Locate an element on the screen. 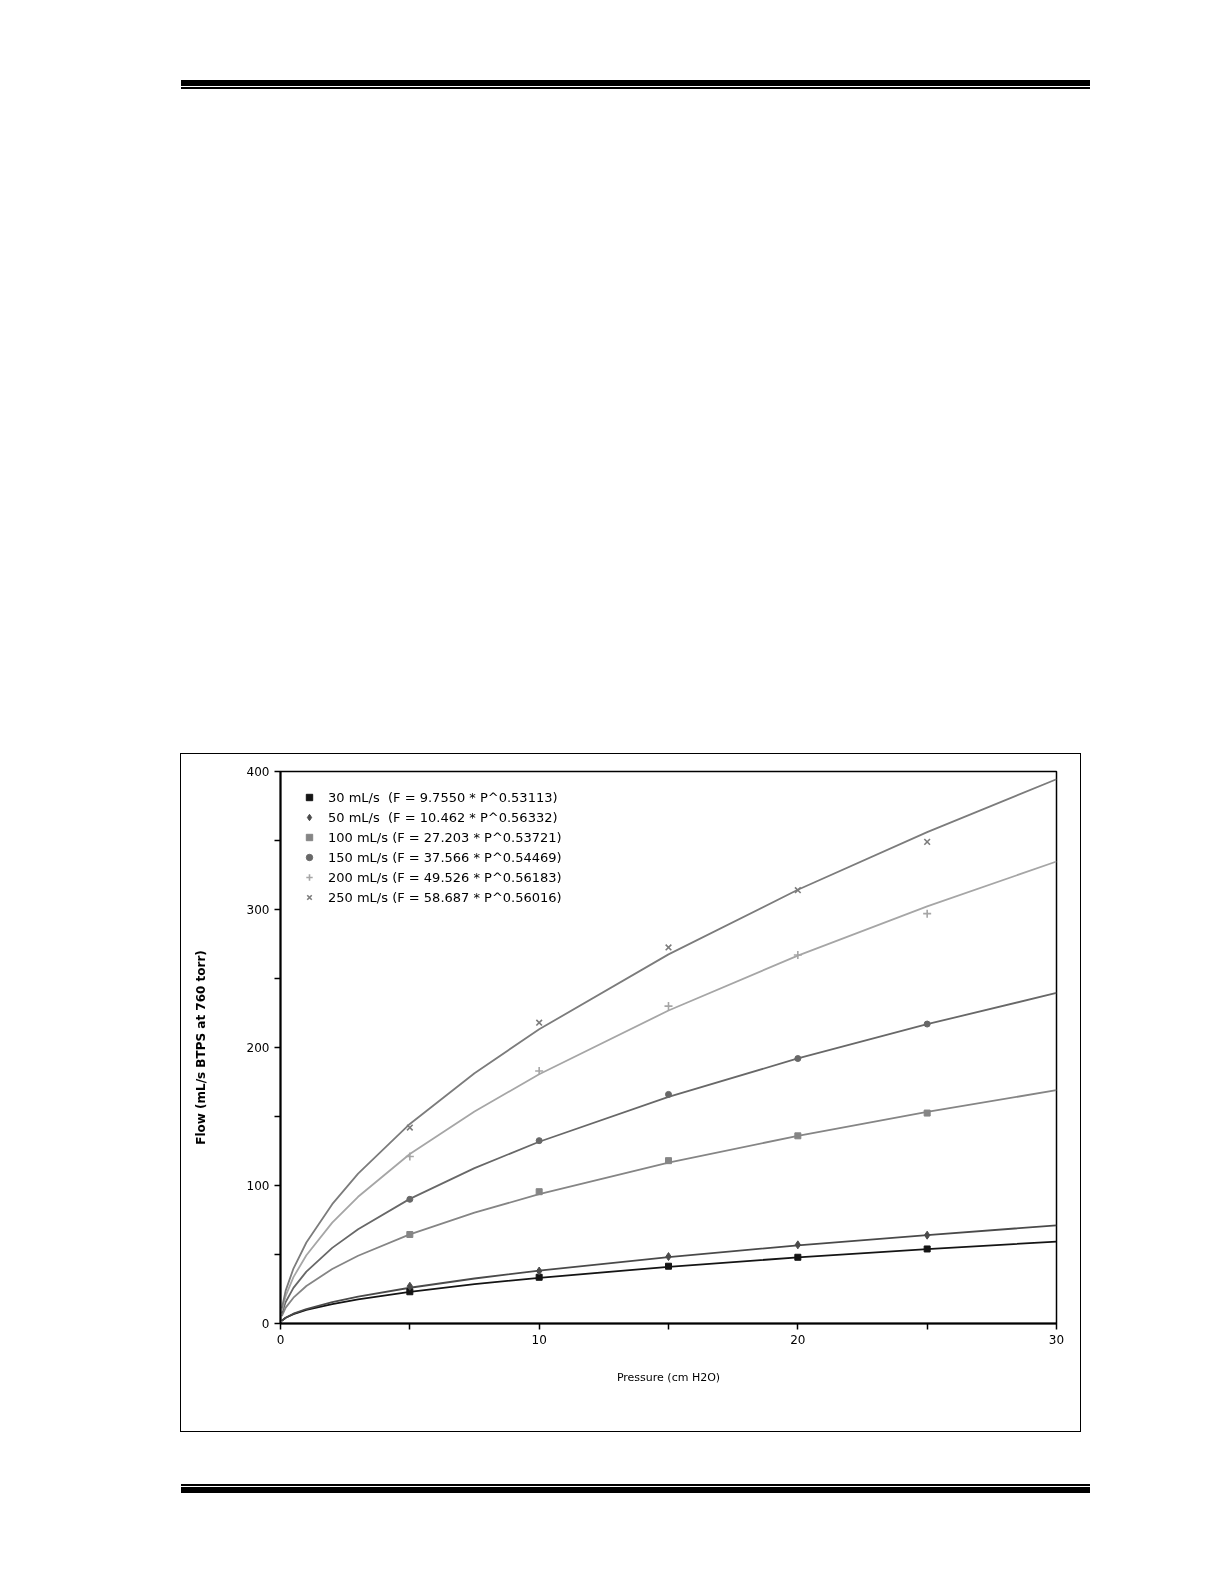  y-tick-label: 100 is located at coordinates (258, 1186).